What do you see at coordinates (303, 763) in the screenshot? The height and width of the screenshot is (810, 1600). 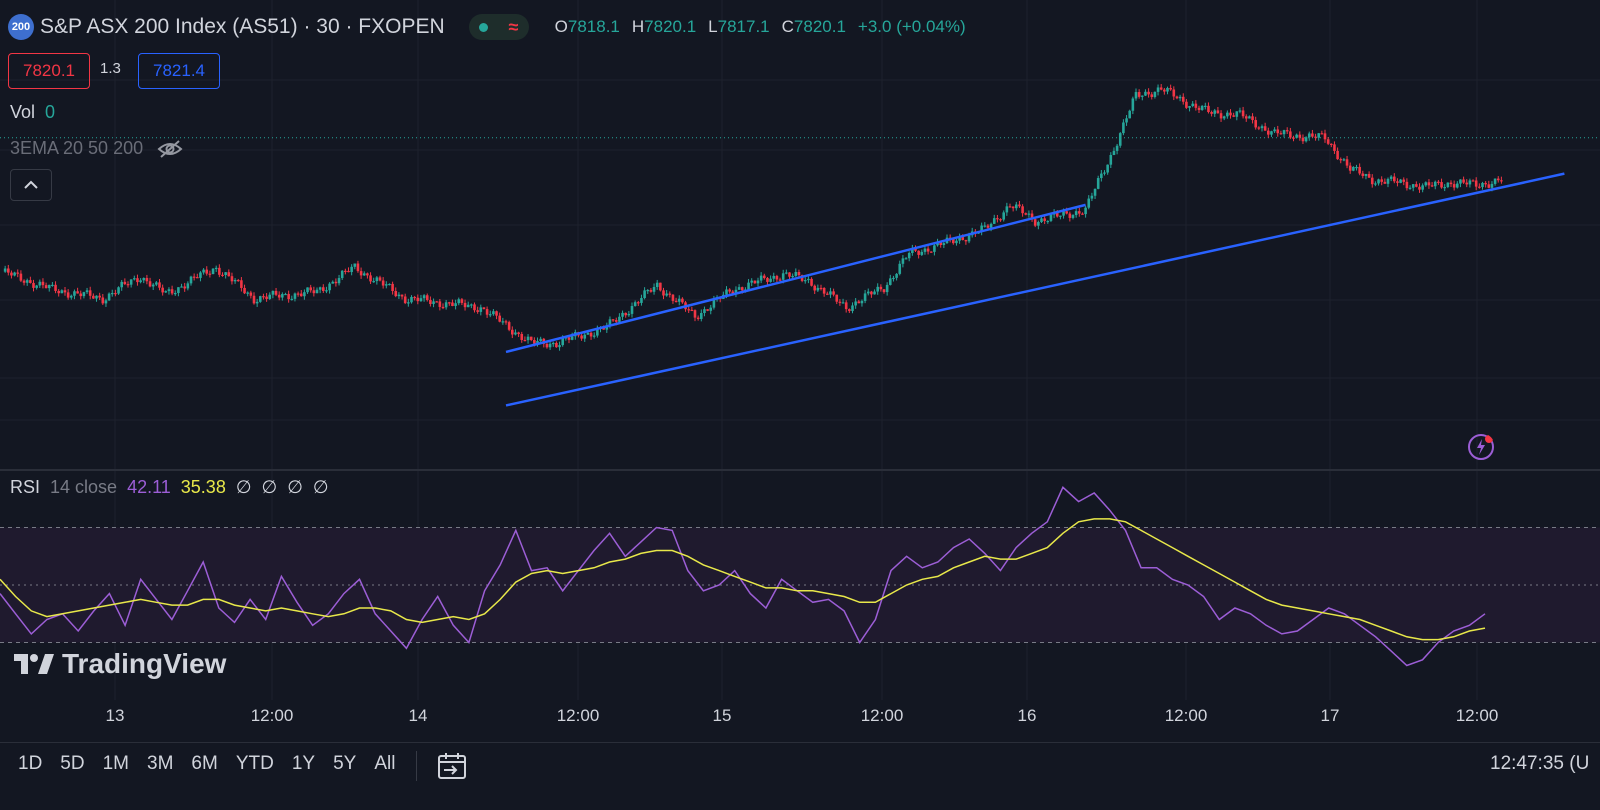 I see `range-1y-button: 1Y` at bounding box center [303, 763].